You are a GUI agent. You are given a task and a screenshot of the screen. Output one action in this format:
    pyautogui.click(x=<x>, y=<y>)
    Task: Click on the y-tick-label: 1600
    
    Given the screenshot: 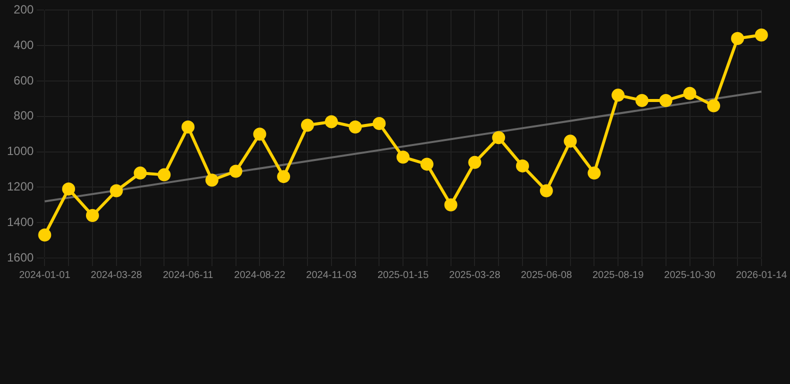 What is the action you would take?
    pyautogui.click(x=20, y=257)
    